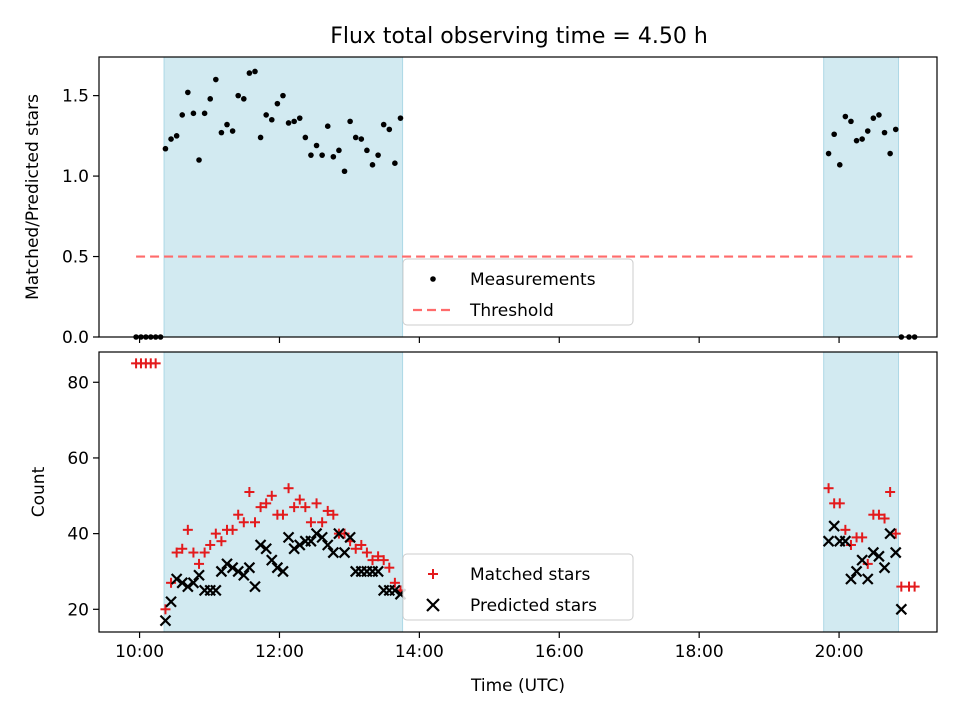  What do you see at coordinates (75, 258) in the screenshot?
I see `y-tick-label: 0.5` at bounding box center [75, 258].